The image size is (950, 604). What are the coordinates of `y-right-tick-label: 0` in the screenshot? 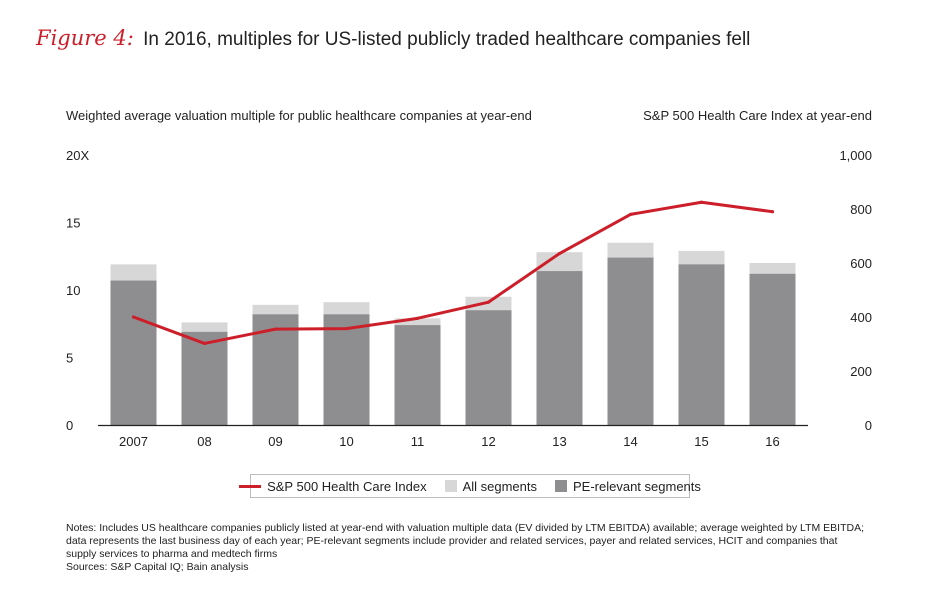 It's located at (868, 425).